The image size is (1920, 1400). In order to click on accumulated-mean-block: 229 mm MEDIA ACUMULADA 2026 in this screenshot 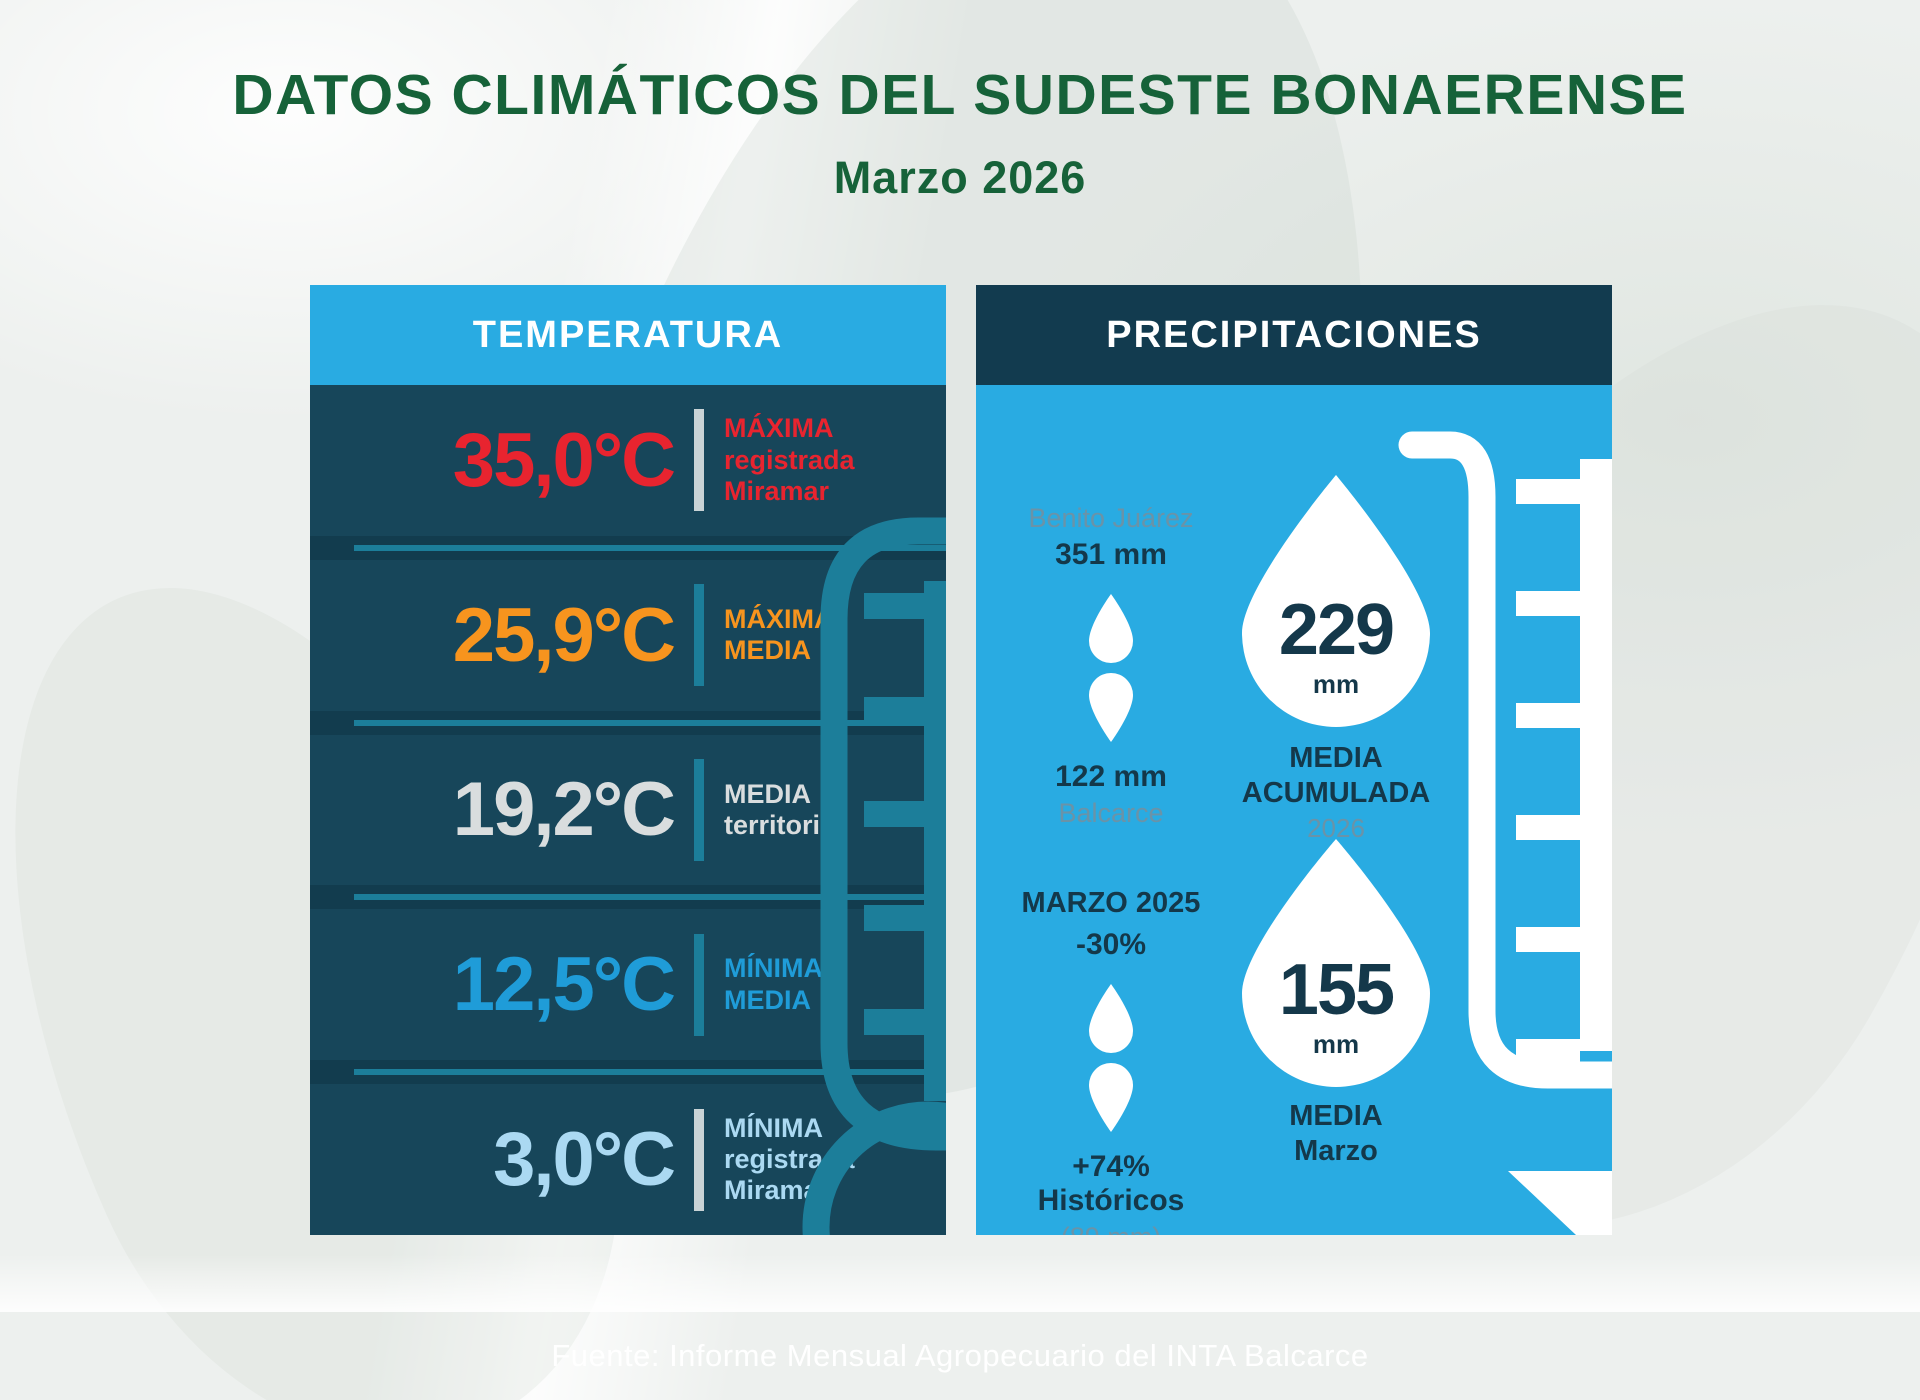, I will do `click(1336, 658)`.